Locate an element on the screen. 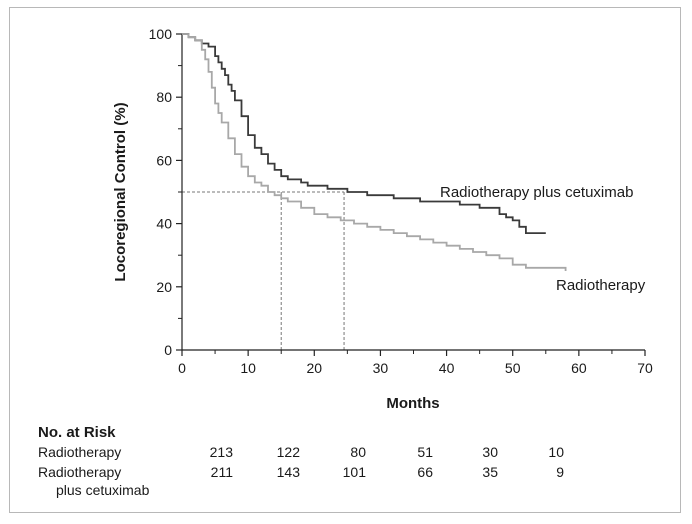 This screenshot has height=524, width=692. x-tick-label: 30 is located at coordinates (381, 368).